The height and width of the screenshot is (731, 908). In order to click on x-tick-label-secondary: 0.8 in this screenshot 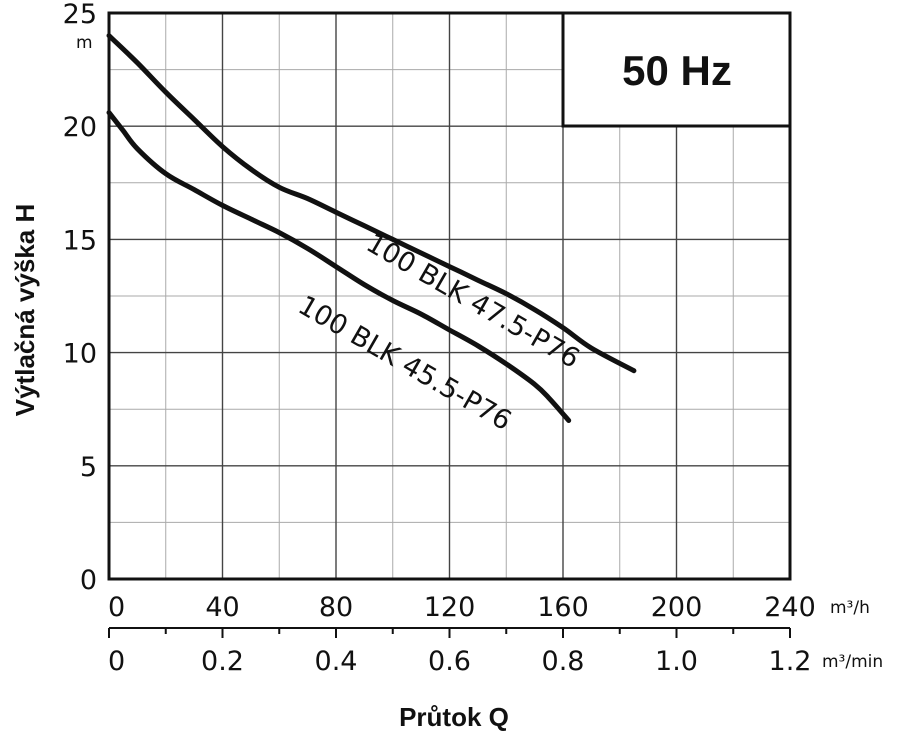, I will do `click(563, 661)`.